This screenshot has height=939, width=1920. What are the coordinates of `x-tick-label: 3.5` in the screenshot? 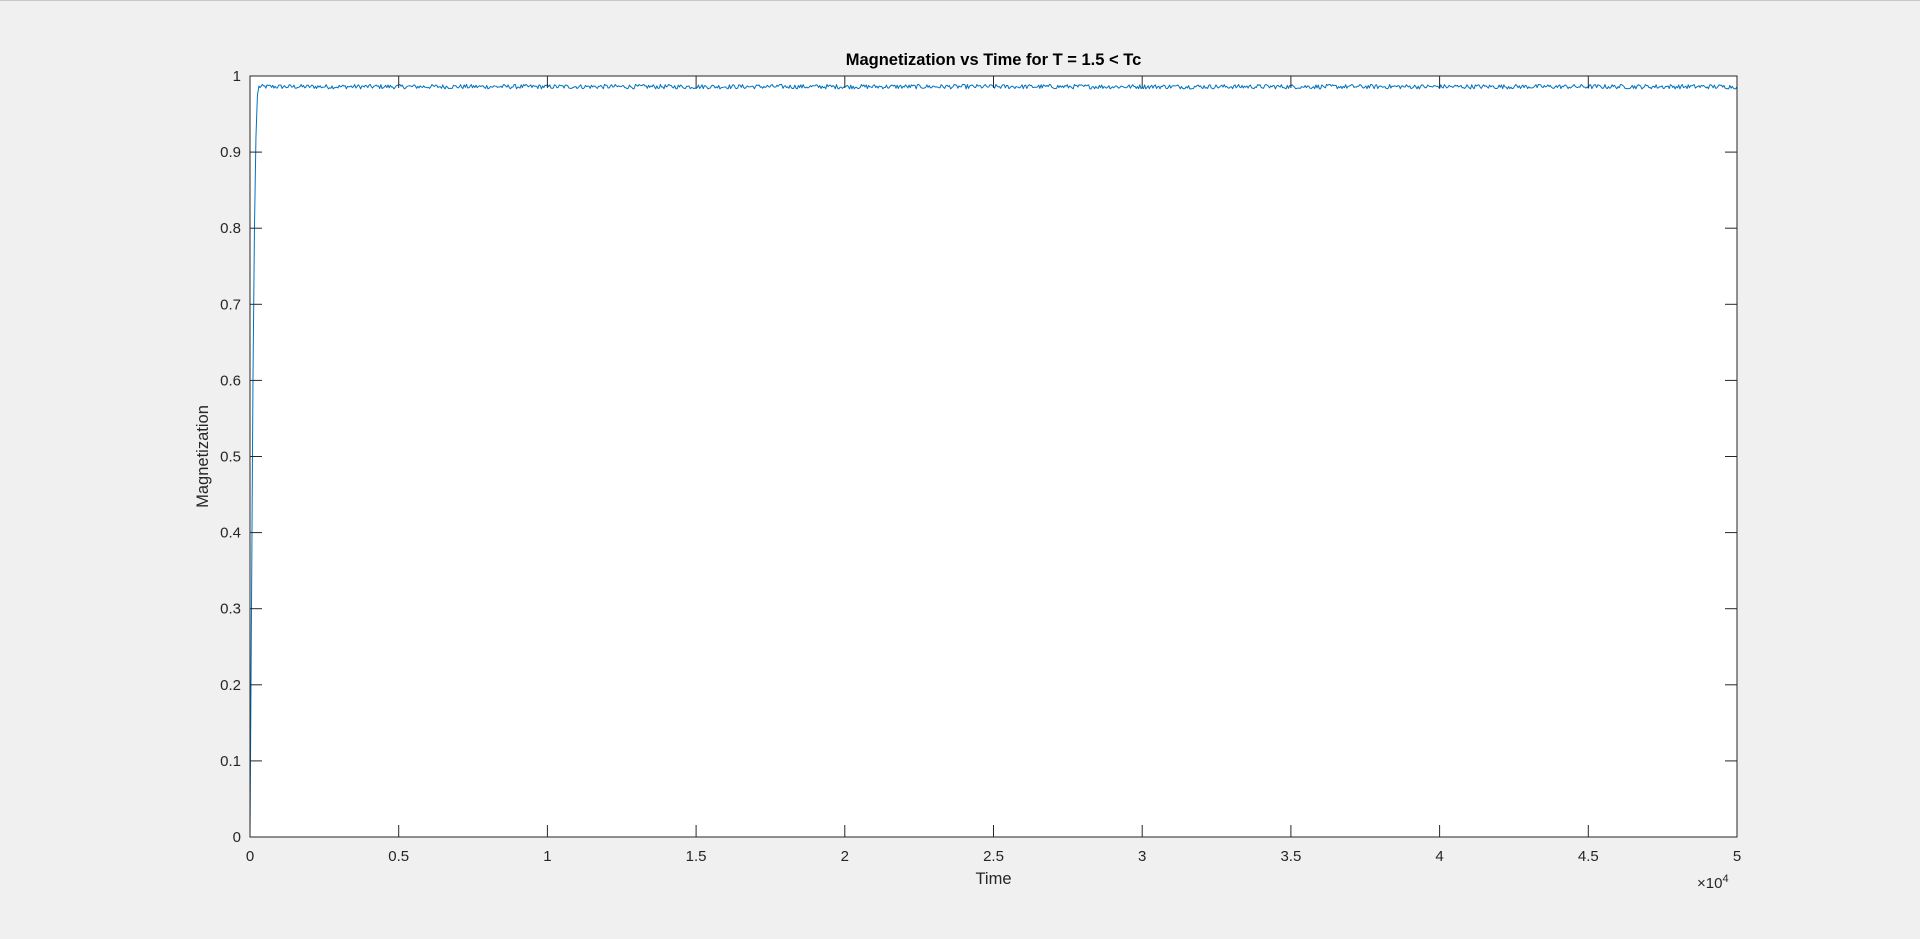 It's located at (1290, 856).